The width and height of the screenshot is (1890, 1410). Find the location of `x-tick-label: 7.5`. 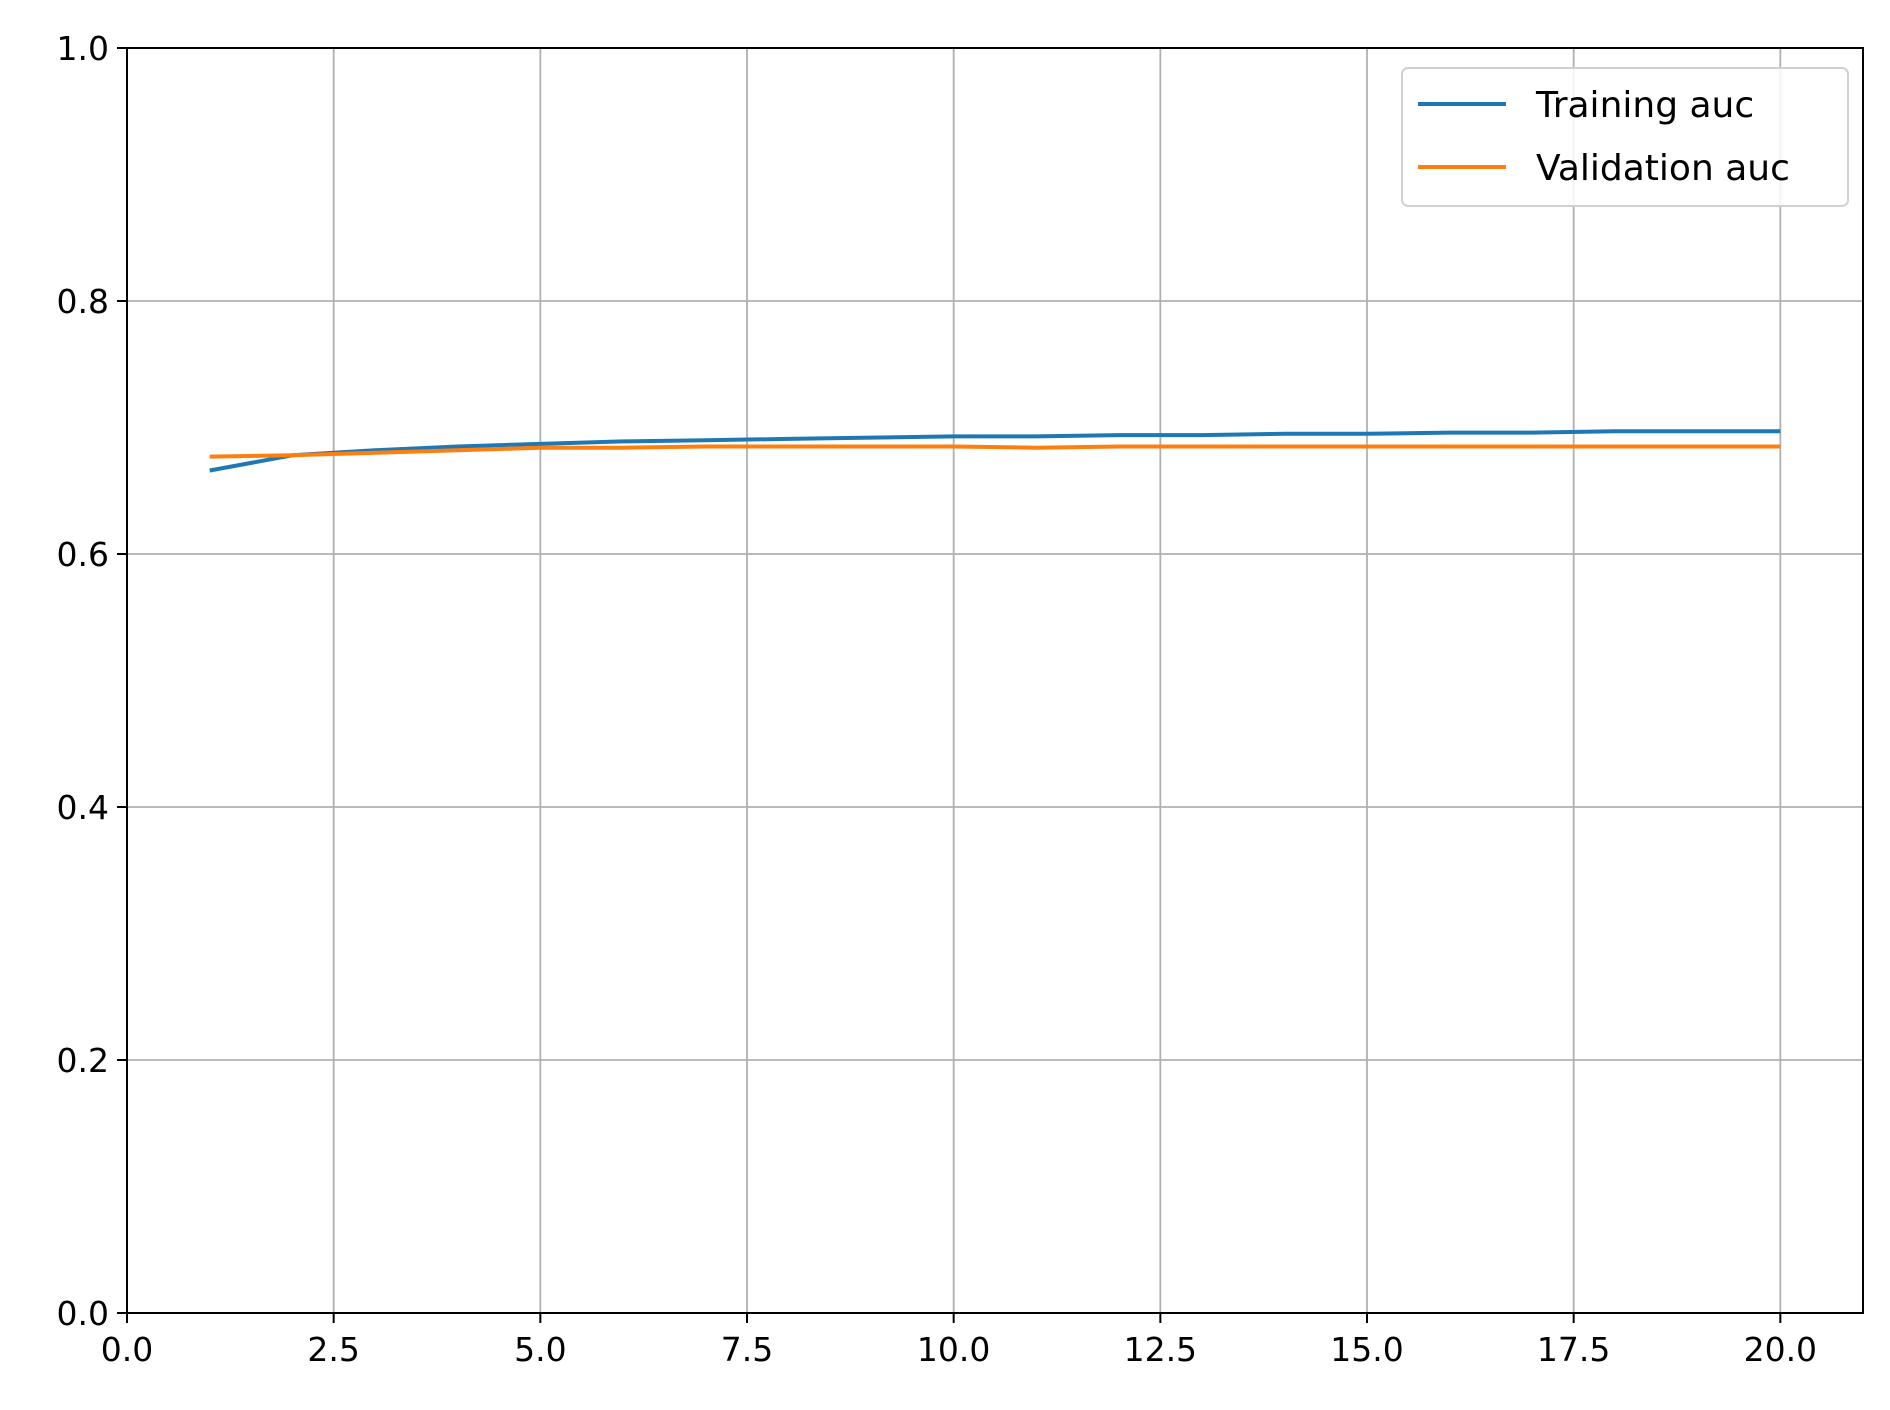

x-tick-label: 7.5 is located at coordinates (747, 1349).